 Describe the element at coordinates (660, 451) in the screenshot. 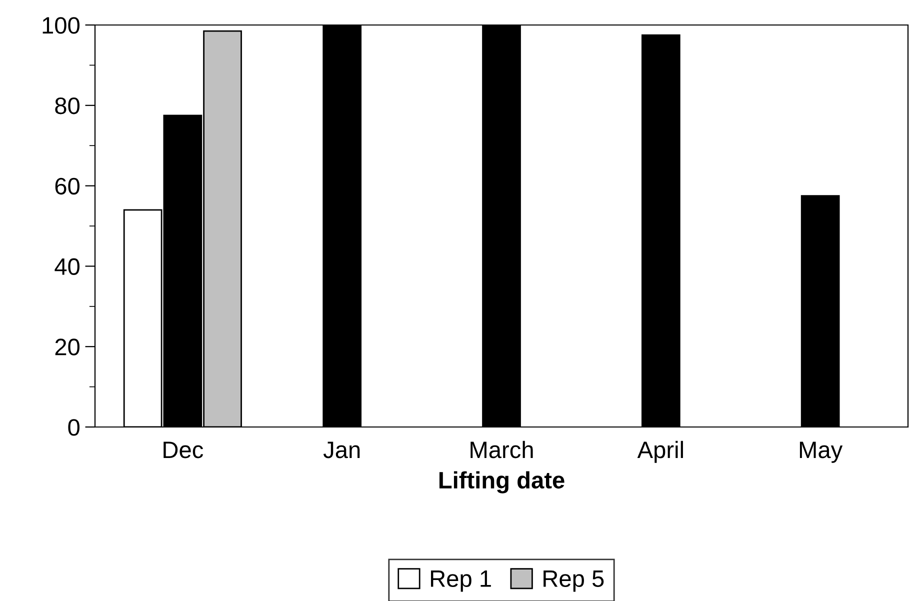

I see `x-tick-label: April` at that location.